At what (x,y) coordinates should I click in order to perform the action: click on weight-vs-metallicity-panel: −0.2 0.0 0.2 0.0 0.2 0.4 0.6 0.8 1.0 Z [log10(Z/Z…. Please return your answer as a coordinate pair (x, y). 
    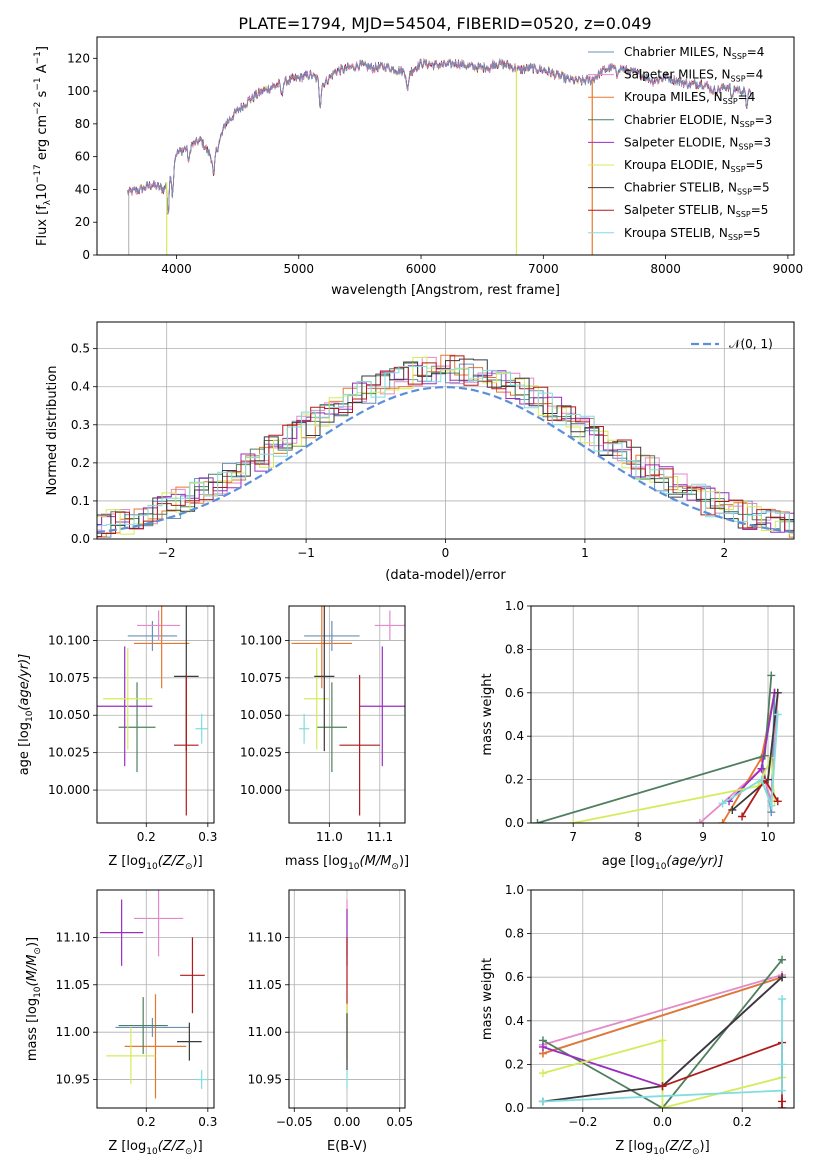
    Looking at the image, I should click on (637, 1020).